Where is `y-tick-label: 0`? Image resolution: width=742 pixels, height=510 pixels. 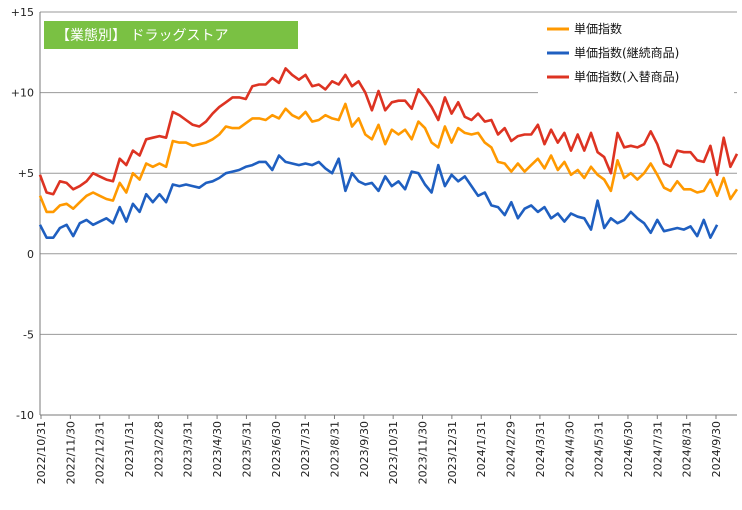
y-tick-label: 0 is located at coordinates (30, 254).